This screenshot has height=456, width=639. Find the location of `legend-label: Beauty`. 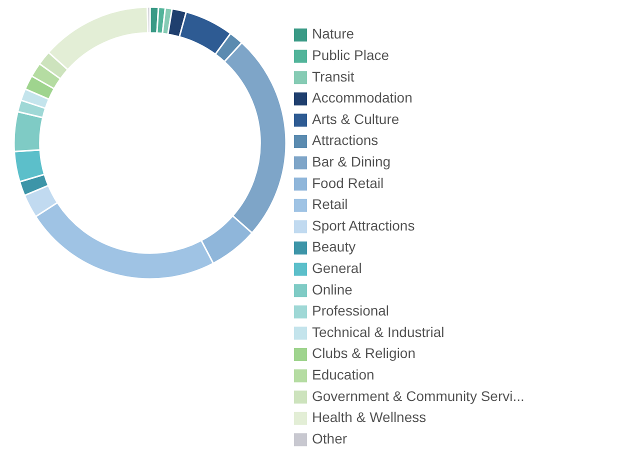

legend-label: Beauty is located at coordinates (334, 246).